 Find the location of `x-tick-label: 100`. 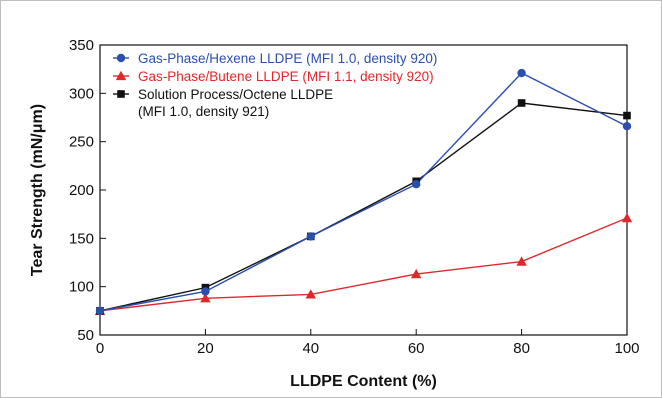

x-tick-label: 100 is located at coordinates (626, 348).